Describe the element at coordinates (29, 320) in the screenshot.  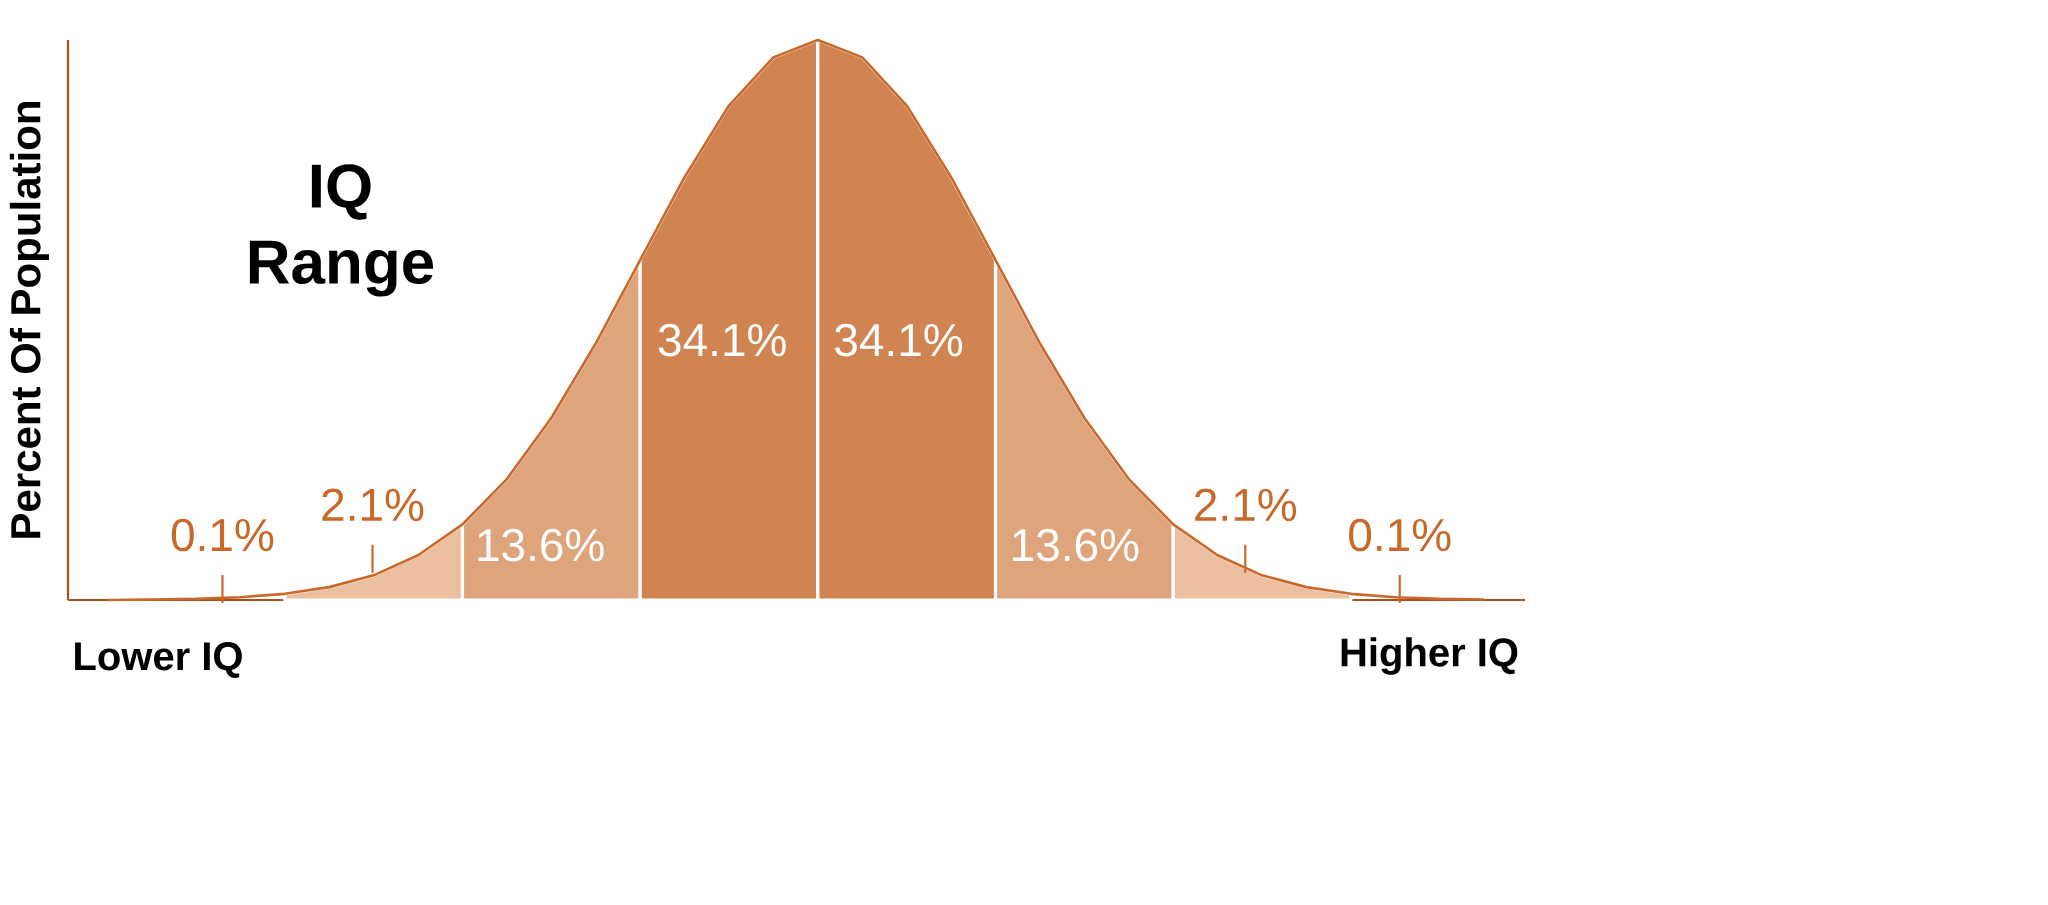
I see `y-axis-title: Percent Of Population` at that location.